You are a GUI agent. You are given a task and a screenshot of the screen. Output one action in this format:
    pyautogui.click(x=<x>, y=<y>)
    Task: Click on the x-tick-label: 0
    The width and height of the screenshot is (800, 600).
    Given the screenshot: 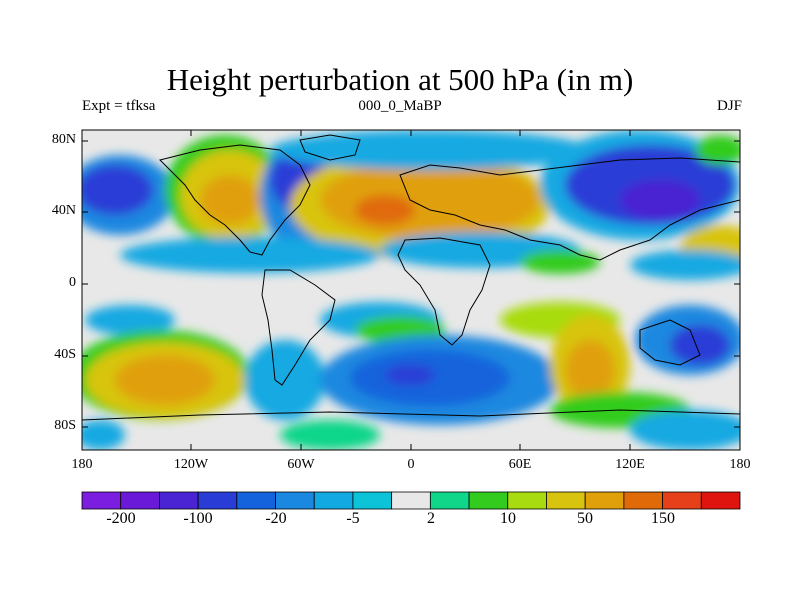 What is the action you would take?
    pyautogui.click(x=411, y=464)
    